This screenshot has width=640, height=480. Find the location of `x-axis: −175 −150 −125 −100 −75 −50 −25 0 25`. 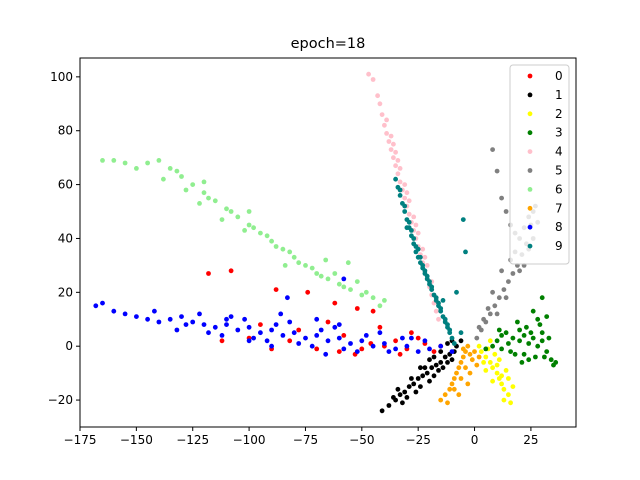

x-axis: −175 −150 −125 −100 −75 −50 −25 0 25 is located at coordinates (301, 437).